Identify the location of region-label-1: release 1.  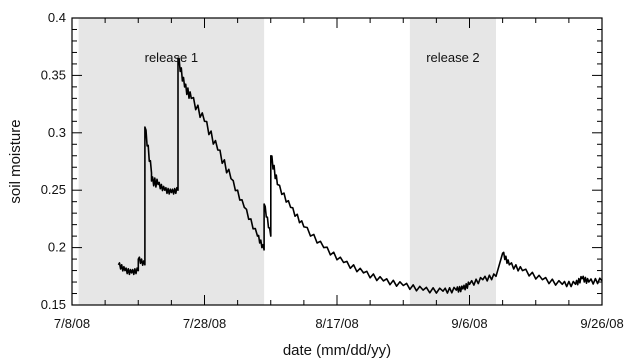
(171, 57).